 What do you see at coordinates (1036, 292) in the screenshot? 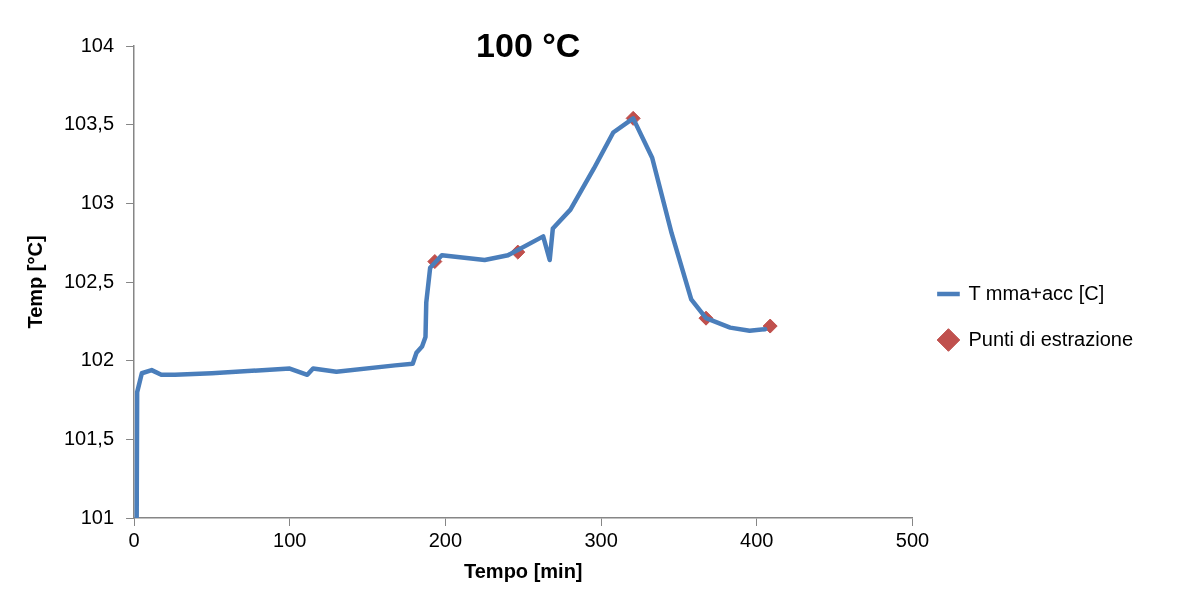
I see `legend-label: T mma+acc [C]` at bounding box center [1036, 292].